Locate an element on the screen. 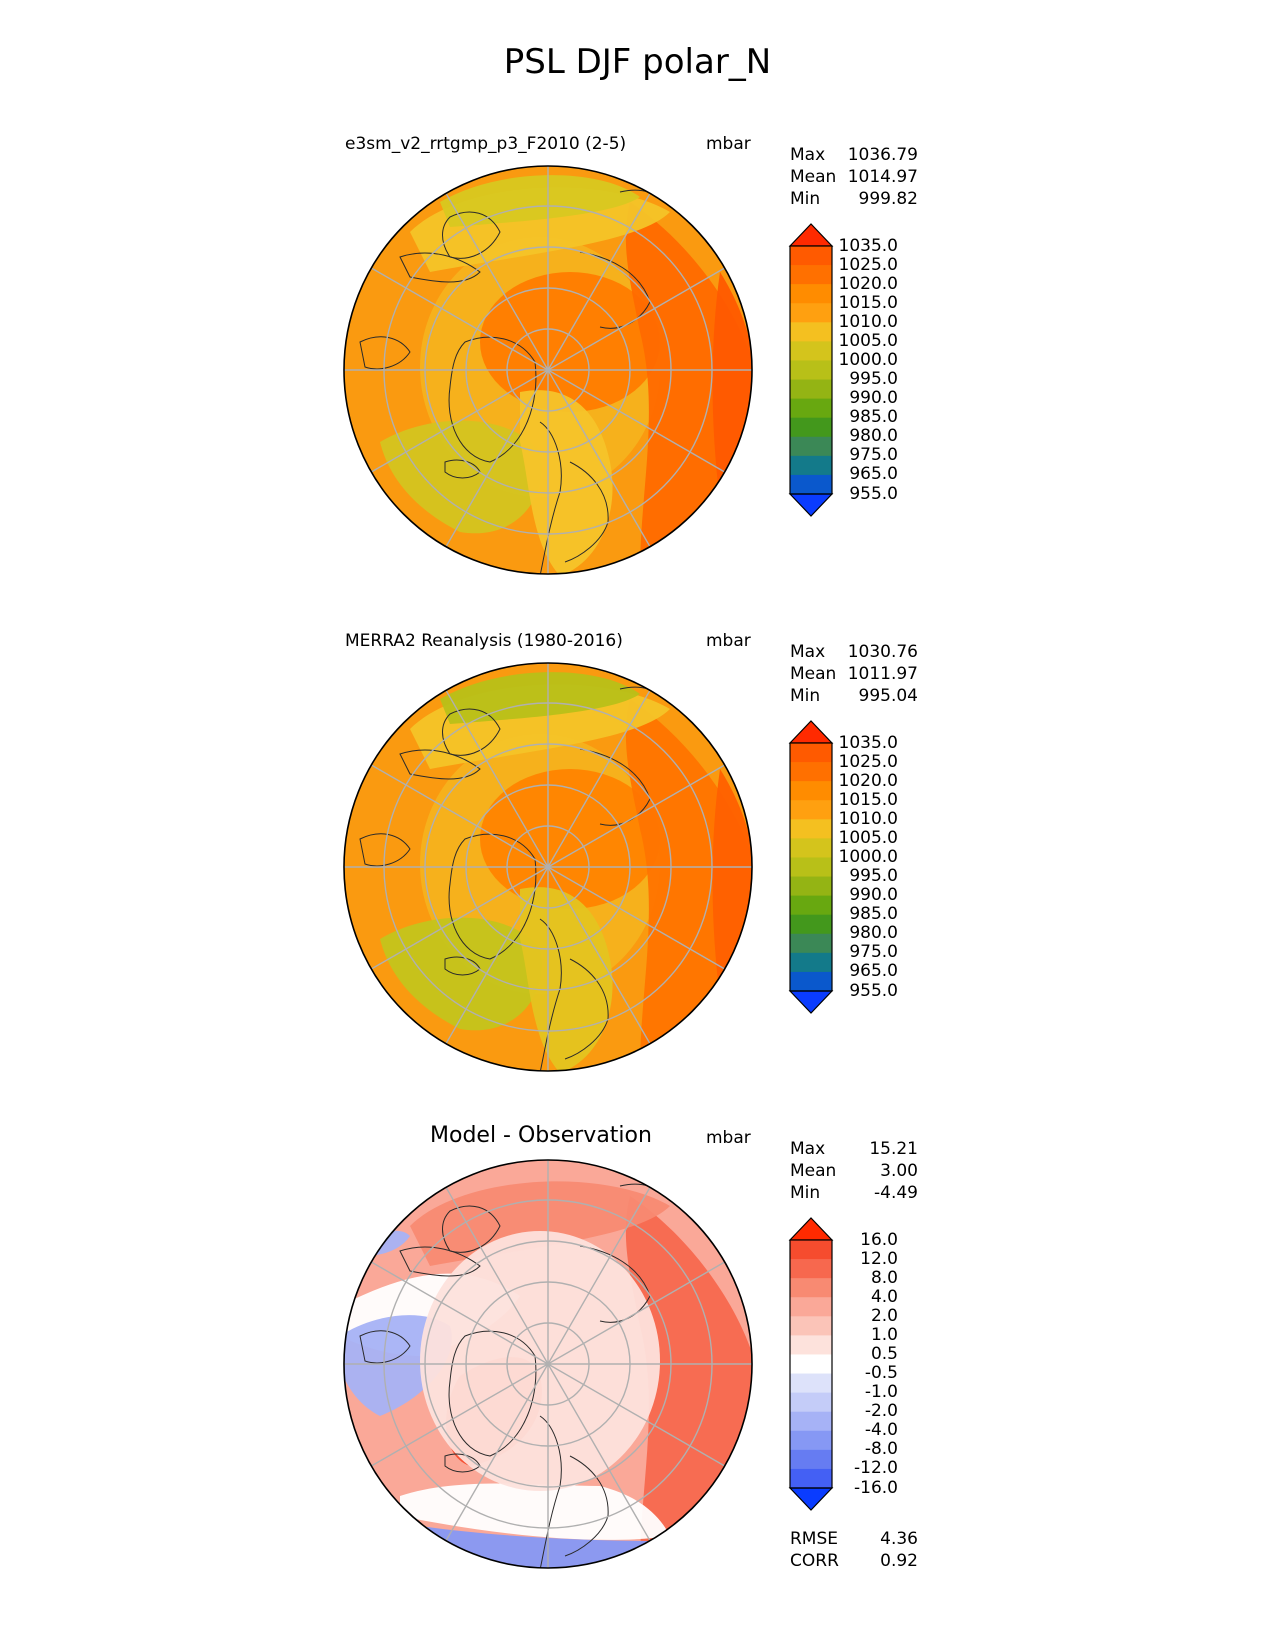 The width and height of the screenshot is (1275, 1650). colorbar-tick-label: 1005.0 is located at coordinates (868, 340).